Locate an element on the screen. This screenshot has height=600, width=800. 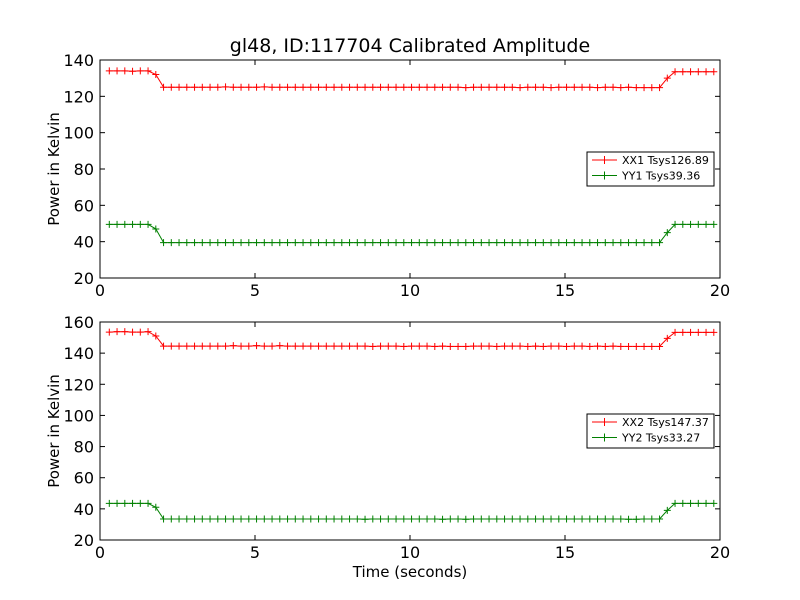
x-tick-label: 0 is located at coordinates (100, 290).